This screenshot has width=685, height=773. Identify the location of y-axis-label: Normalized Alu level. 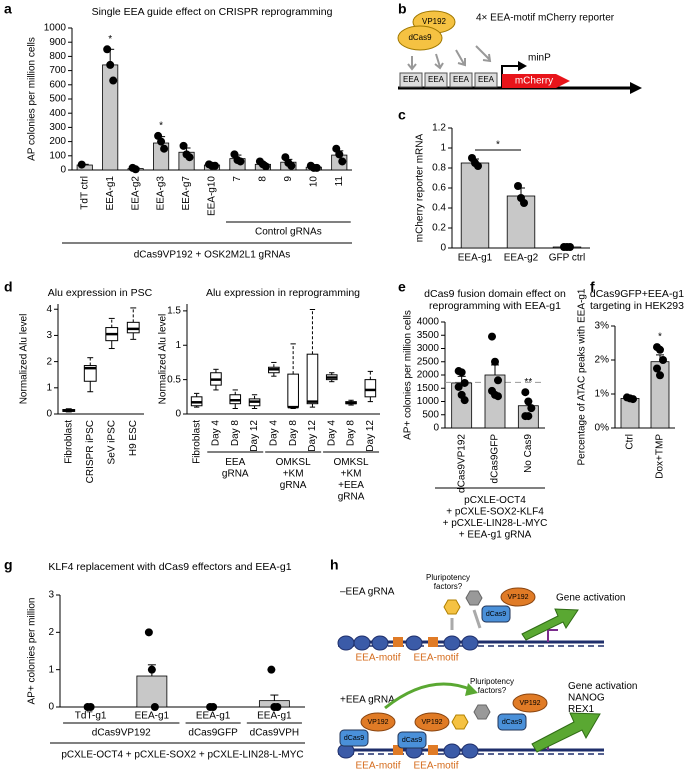
(163, 359).